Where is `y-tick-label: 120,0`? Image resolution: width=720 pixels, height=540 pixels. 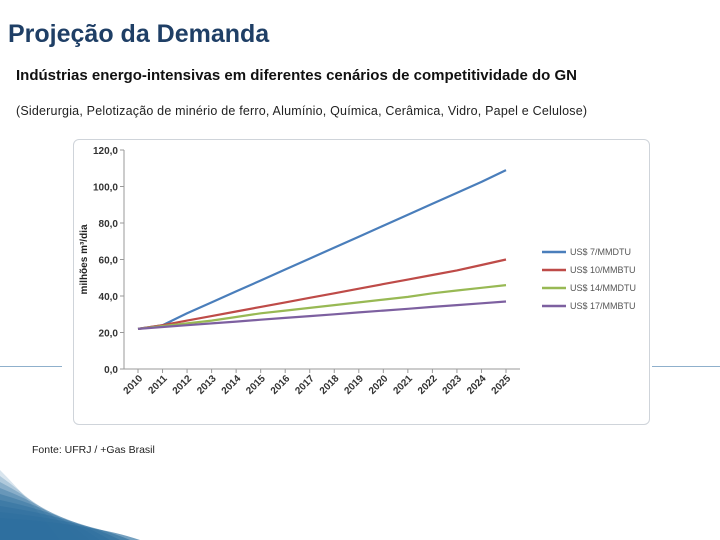
y-tick-label: 120,0 is located at coordinates (105, 151).